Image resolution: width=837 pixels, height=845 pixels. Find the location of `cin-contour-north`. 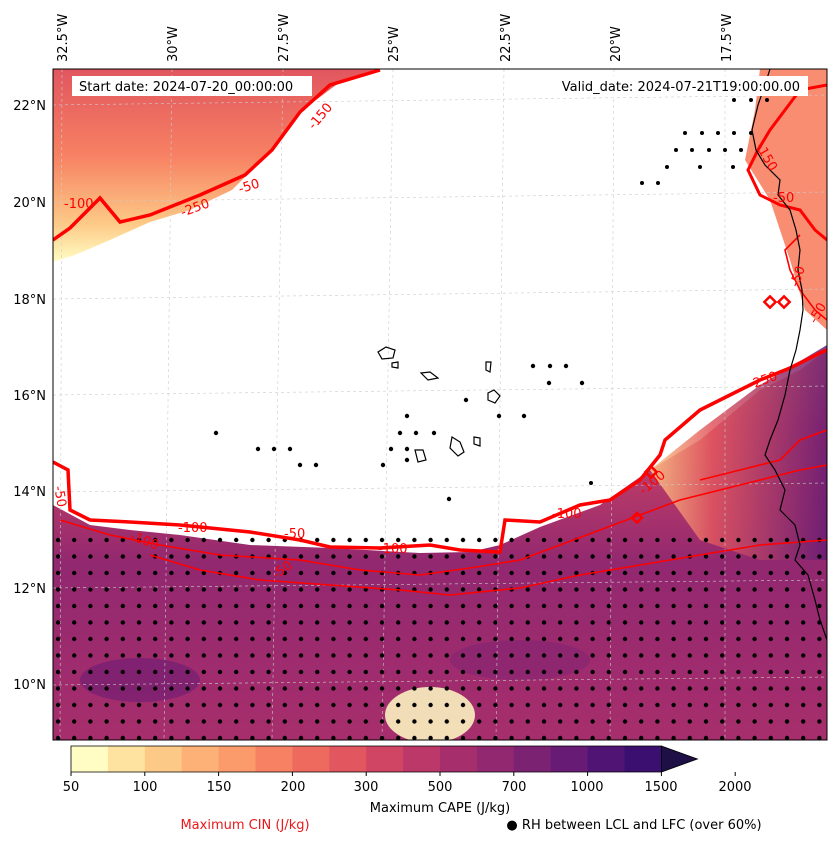

cin-contour-north is located at coordinates (217, 155).